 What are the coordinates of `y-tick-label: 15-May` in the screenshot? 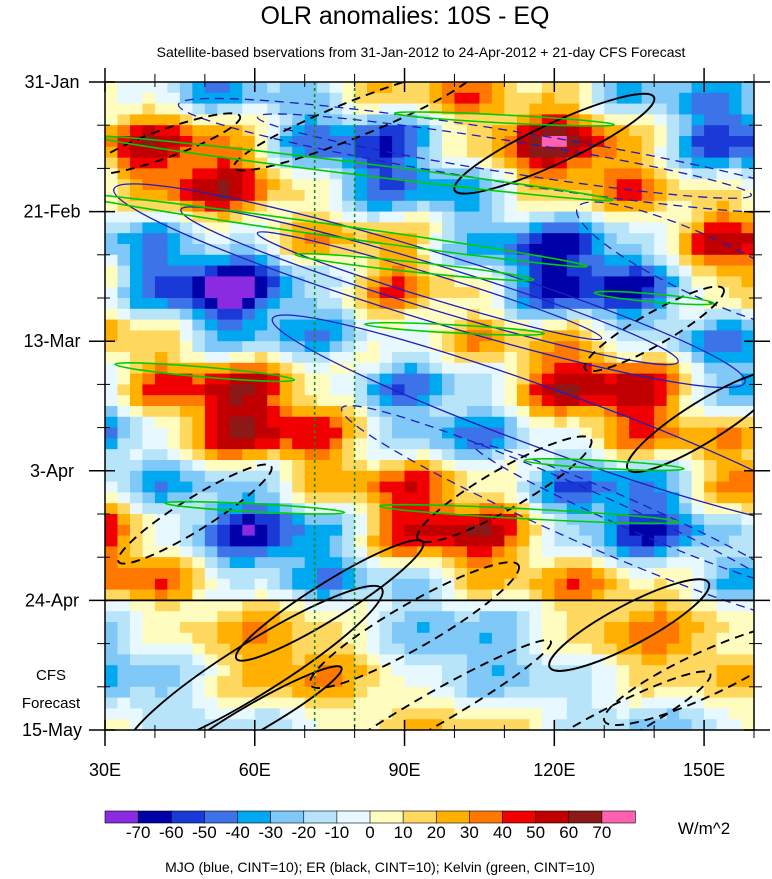 It's located at (52, 730).